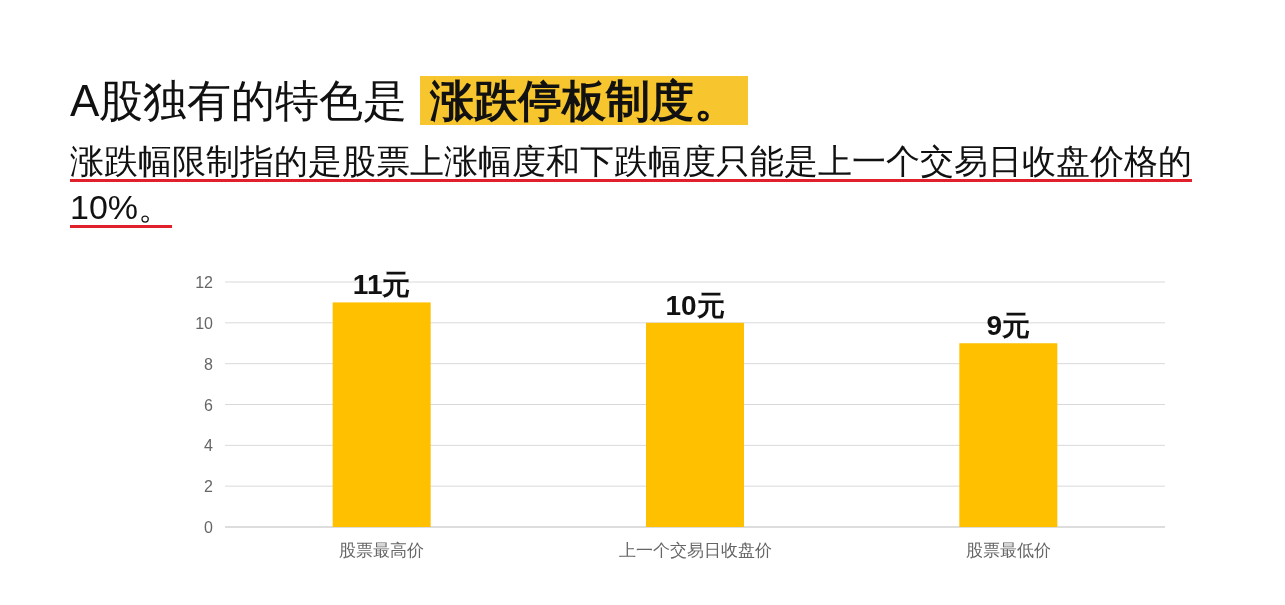 The height and width of the screenshot is (605, 1285). Describe the element at coordinates (631, 184) in the screenshot. I see `subtitle: 涨跌幅限制指的是股票上涨幅度和下跌幅度只能是上一个交易日收盘价格的10%。` at that location.